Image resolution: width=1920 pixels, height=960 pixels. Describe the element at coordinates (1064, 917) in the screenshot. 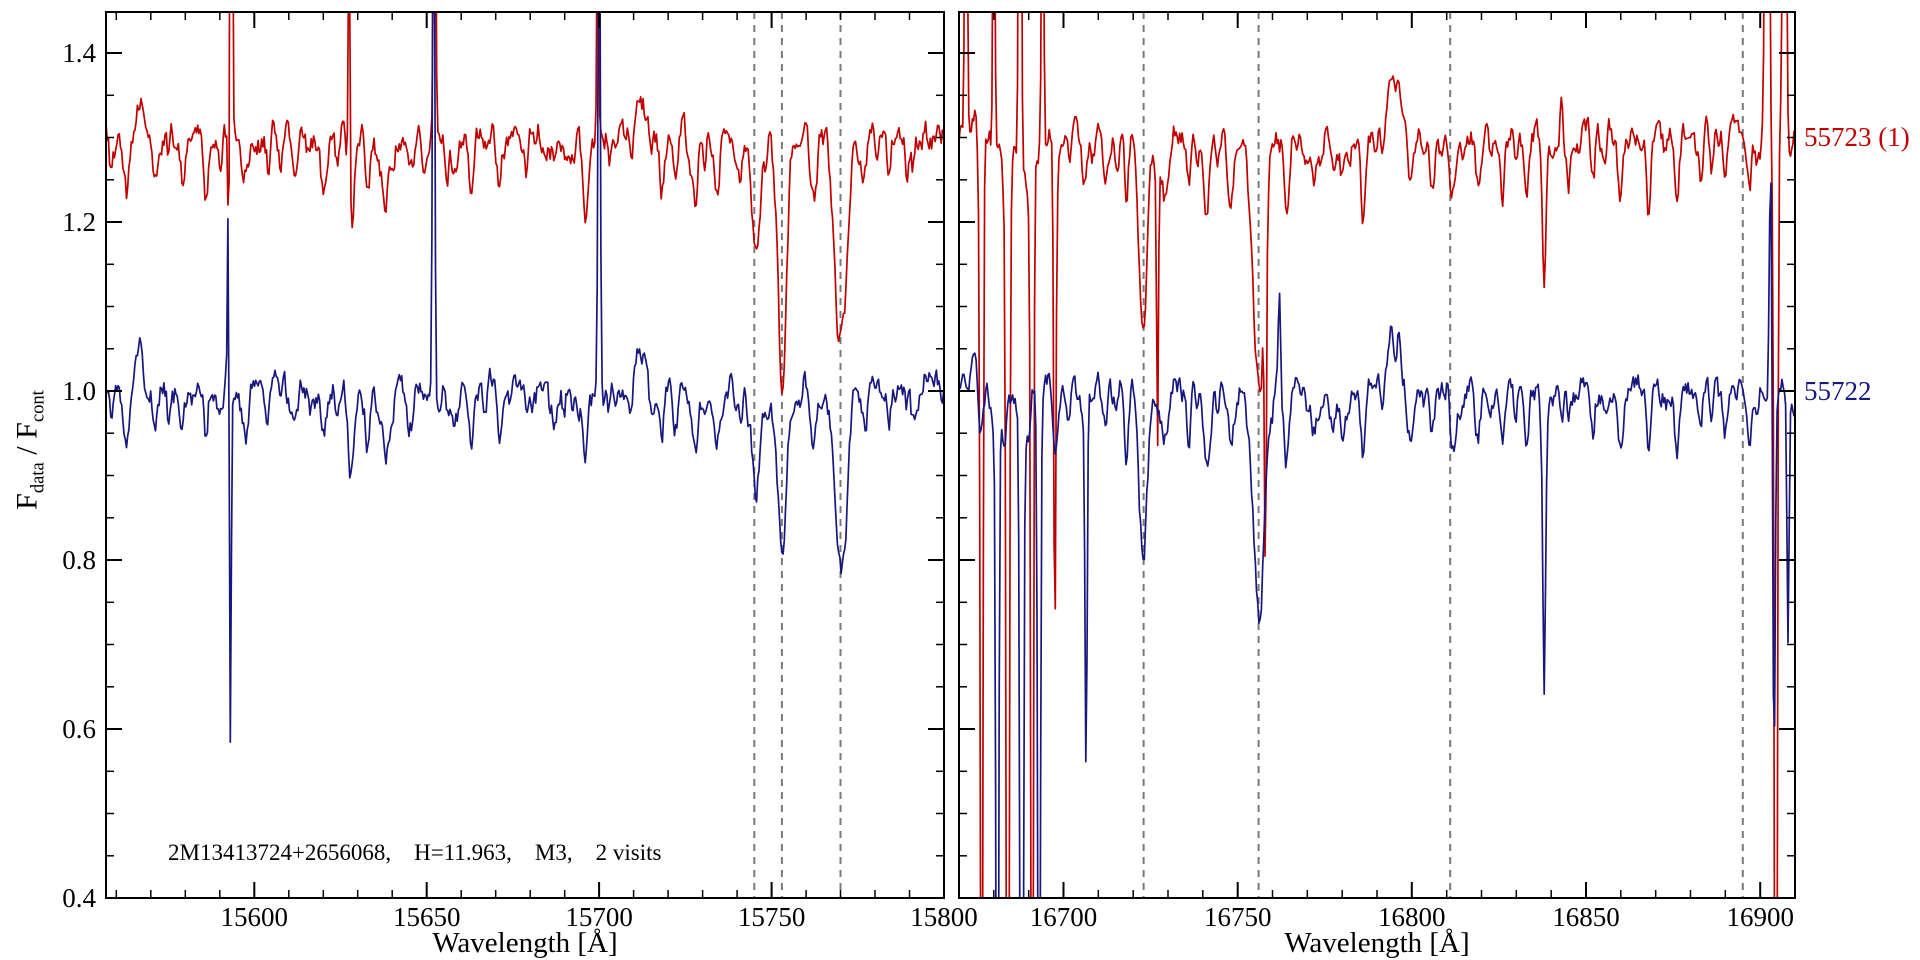

I see `svg-text: 16700` at that location.